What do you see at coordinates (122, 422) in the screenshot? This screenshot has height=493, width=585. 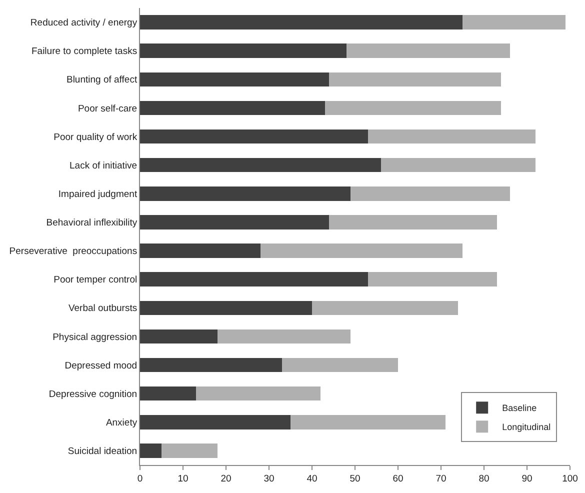 I see `y-tick-label: Anxiety` at bounding box center [122, 422].